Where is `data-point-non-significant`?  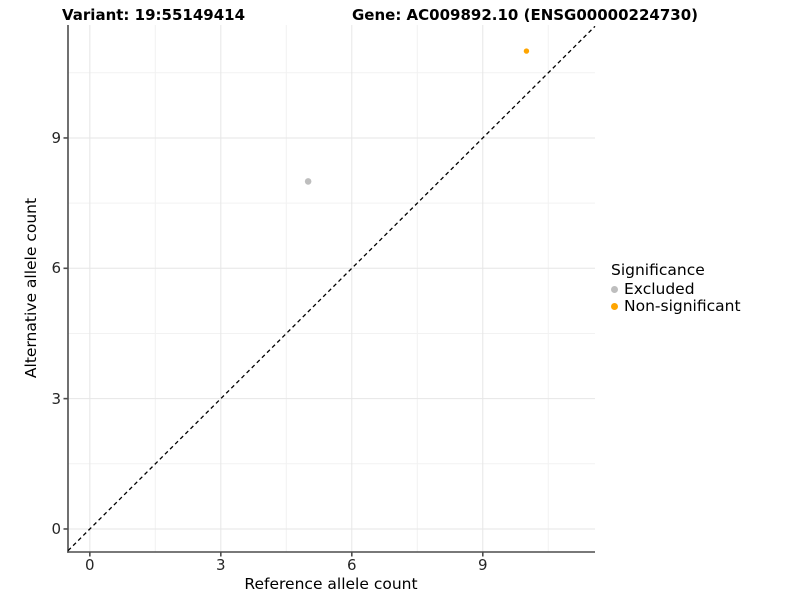
data-point-non-significant is located at coordinates (526, 51).